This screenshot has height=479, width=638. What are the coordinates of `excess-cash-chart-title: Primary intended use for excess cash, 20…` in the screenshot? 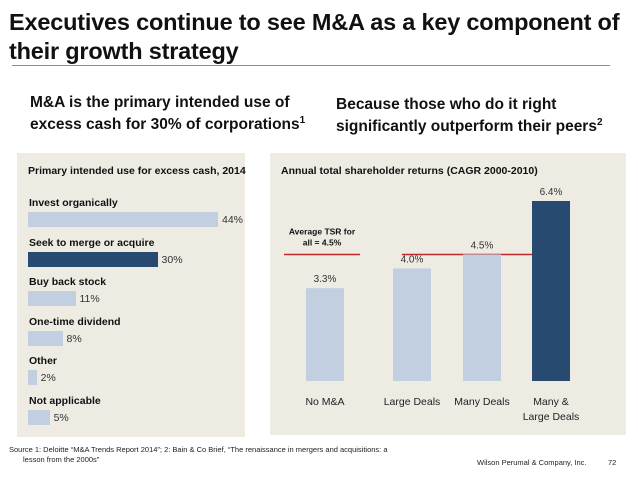 It's located at (137, 171).